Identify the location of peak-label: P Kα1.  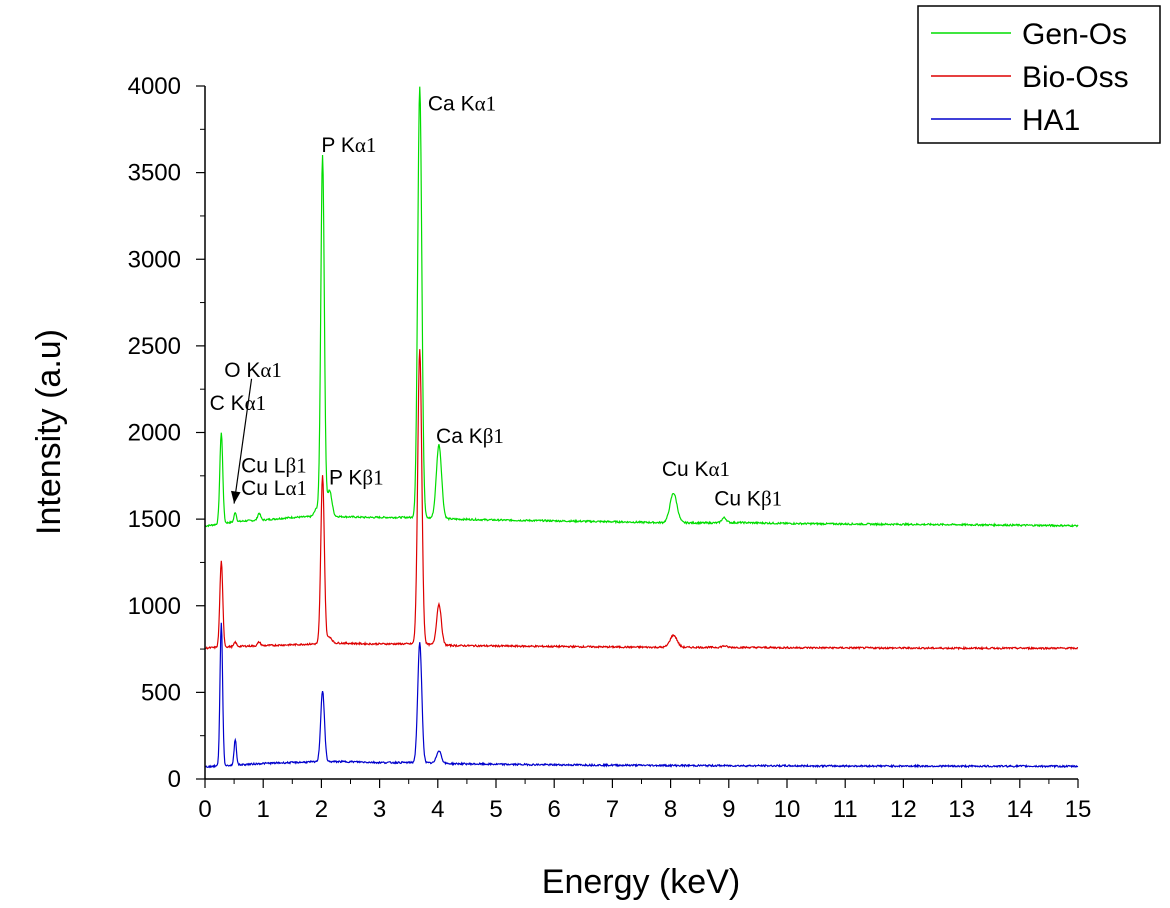
(348, 145).